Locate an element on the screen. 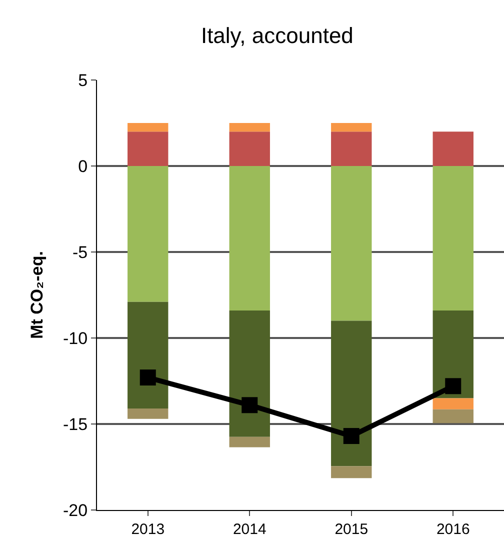  y-axis-title: Mt CO₂-eq. is located at coordinates (37, 295).